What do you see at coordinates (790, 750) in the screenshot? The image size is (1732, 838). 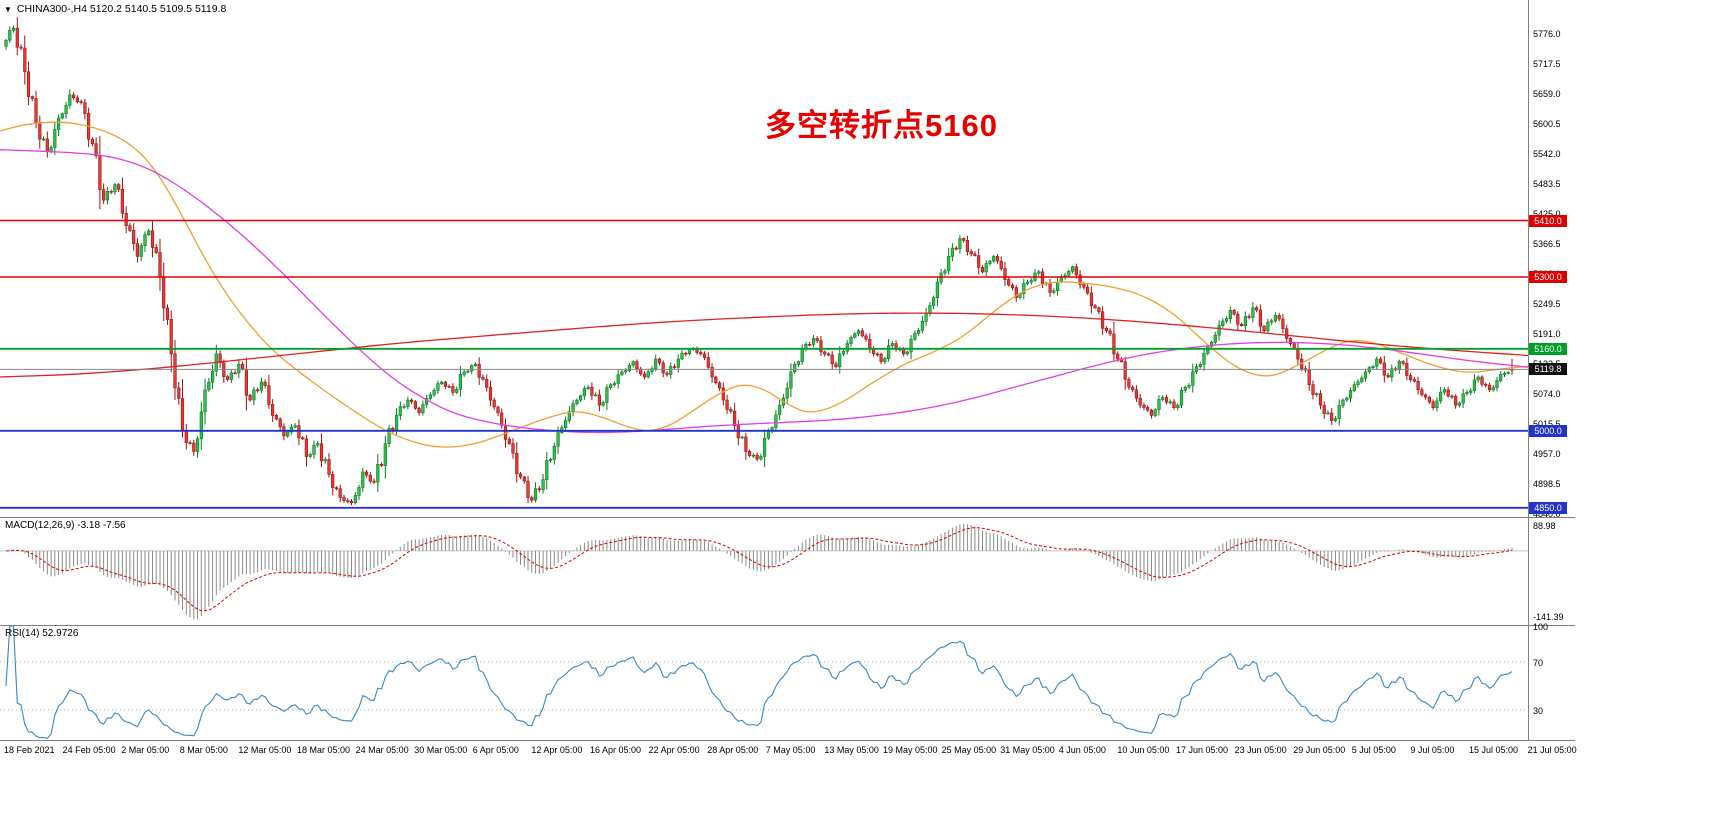 I see `time-axis-label: 7 May 05:00` at bounding box center [790, 750].